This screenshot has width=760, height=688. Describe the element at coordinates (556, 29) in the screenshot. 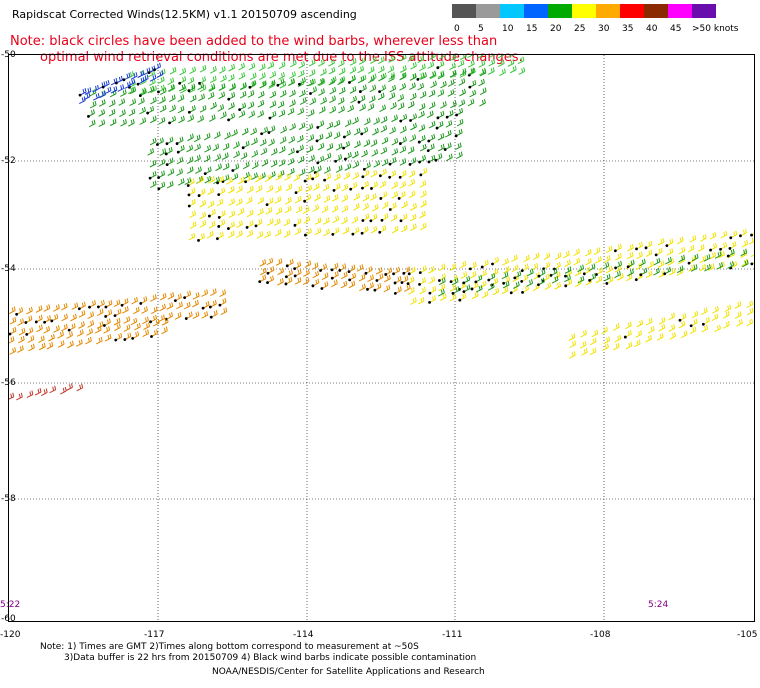

I see `legend-label: 20` at that location.